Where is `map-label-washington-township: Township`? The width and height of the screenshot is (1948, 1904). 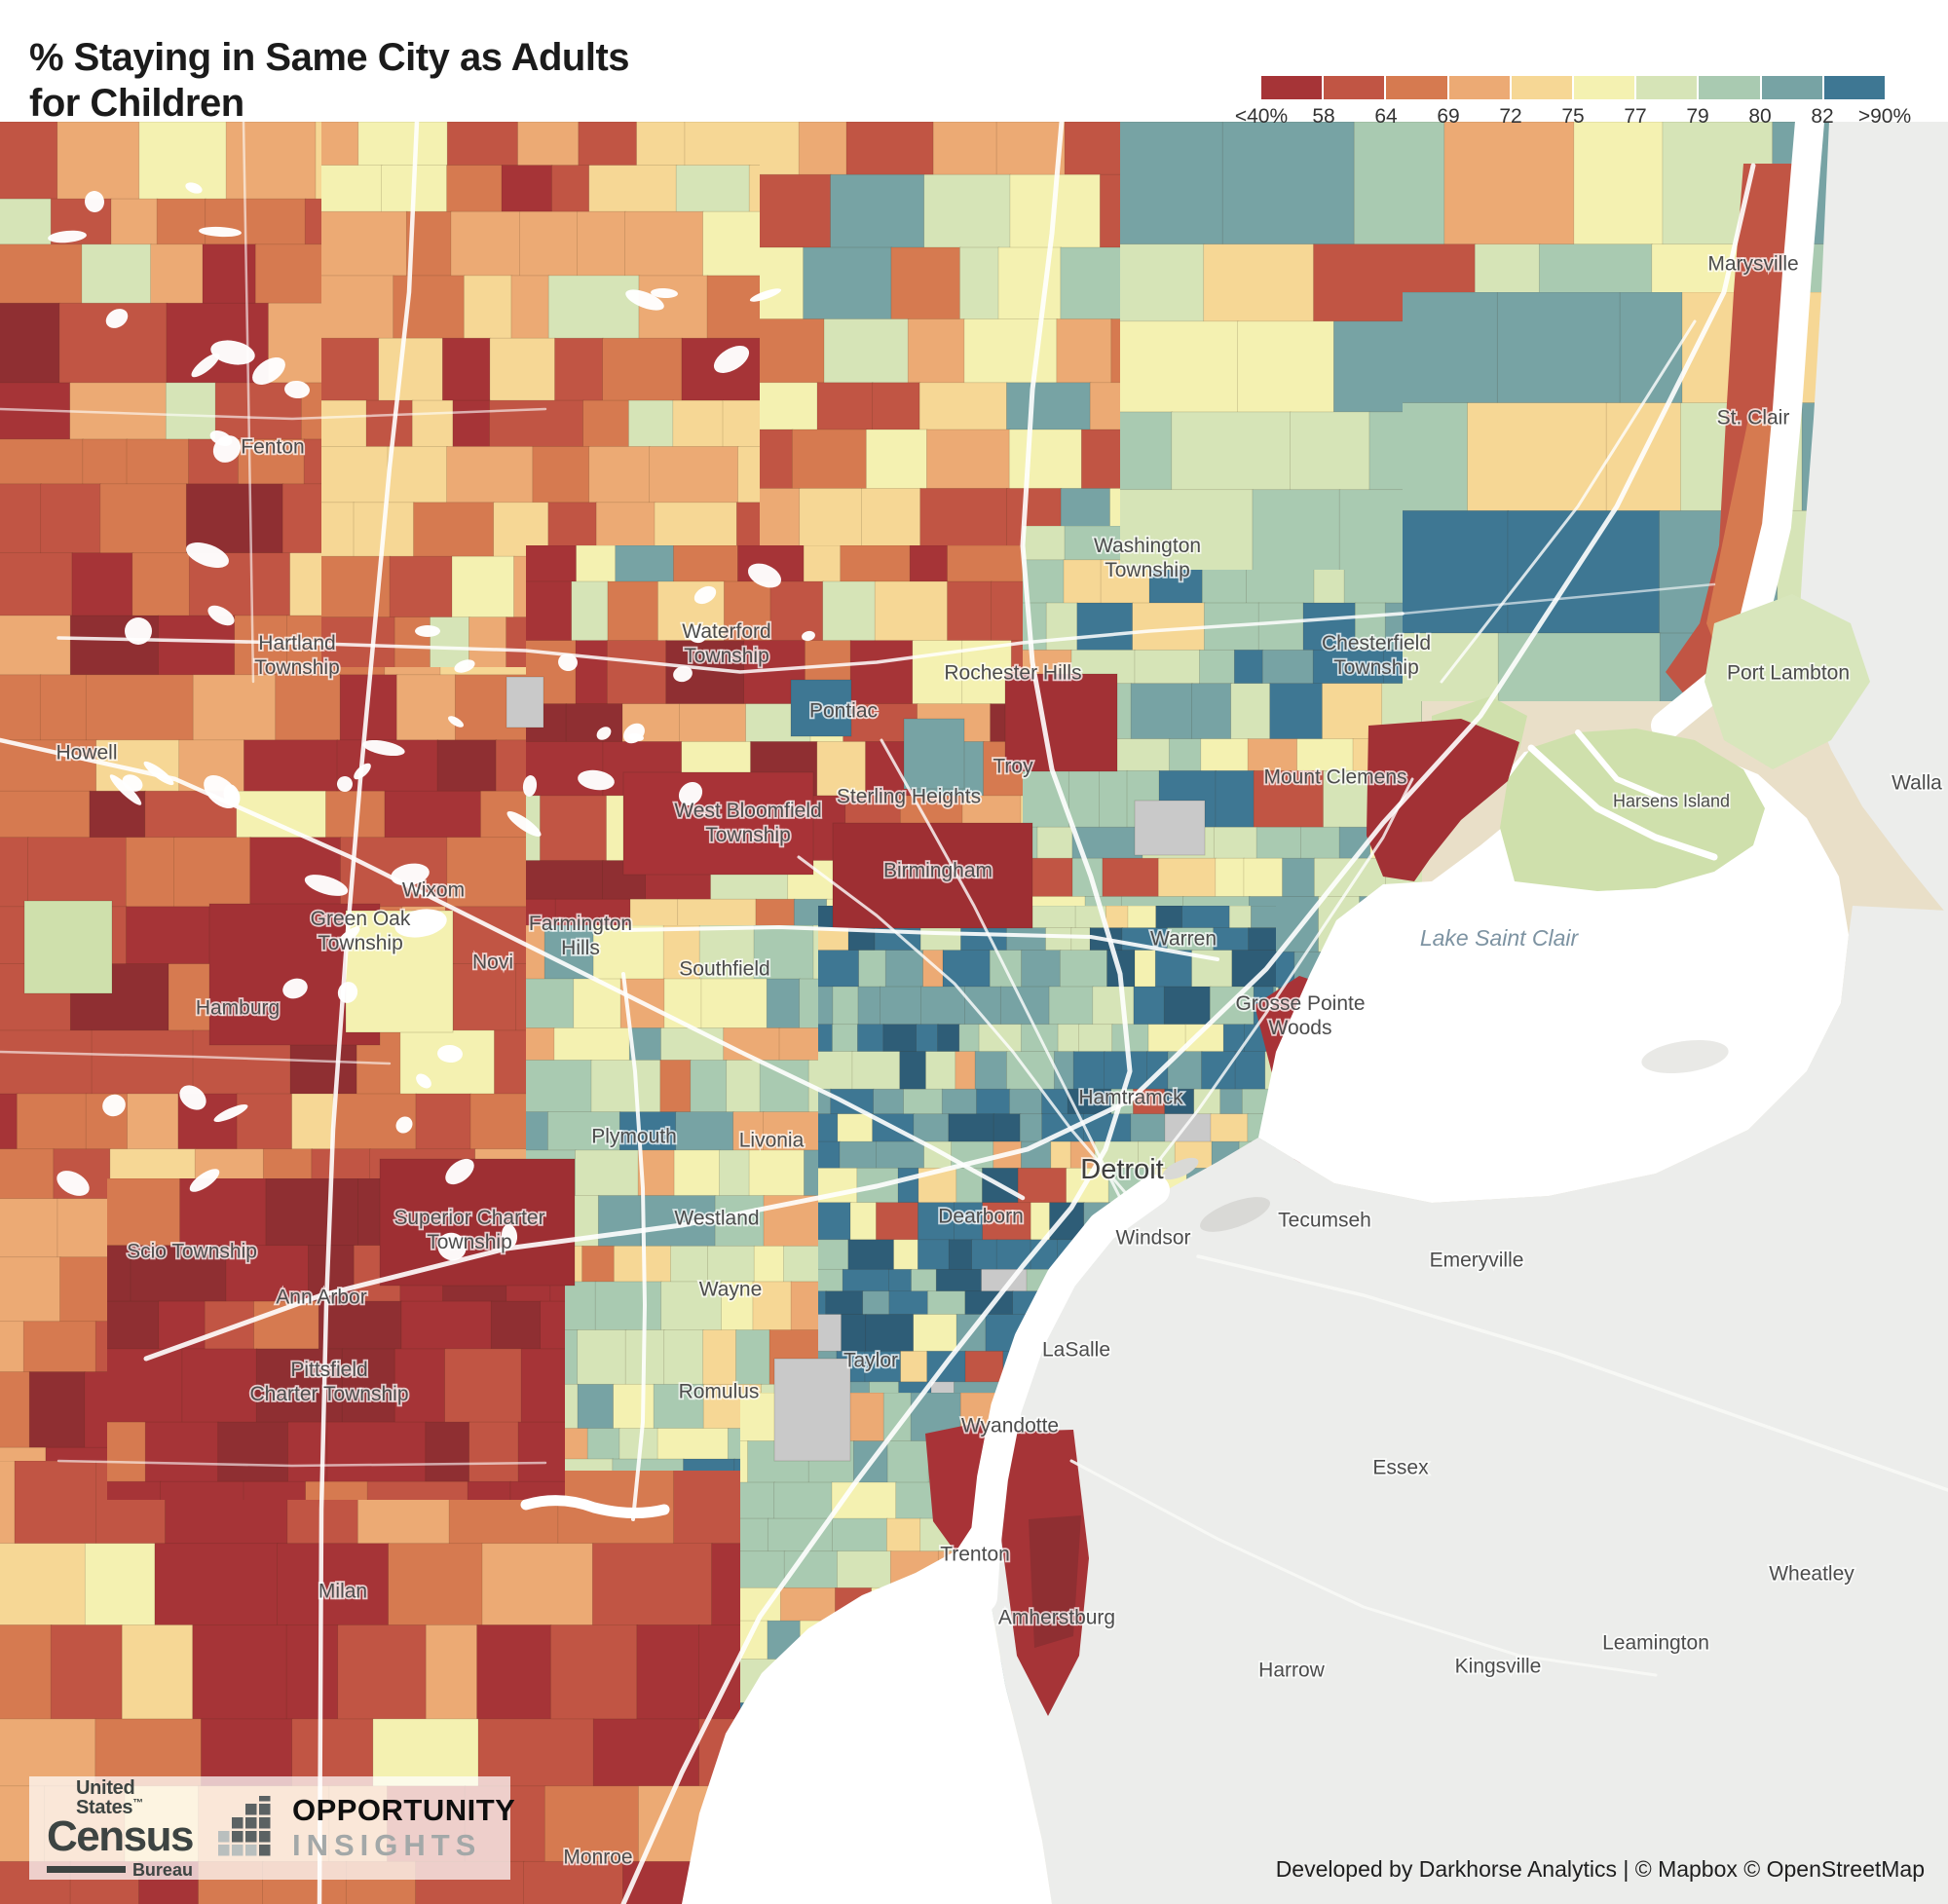 map-label-washington-township: Township is located at coordinates (1147, 570).